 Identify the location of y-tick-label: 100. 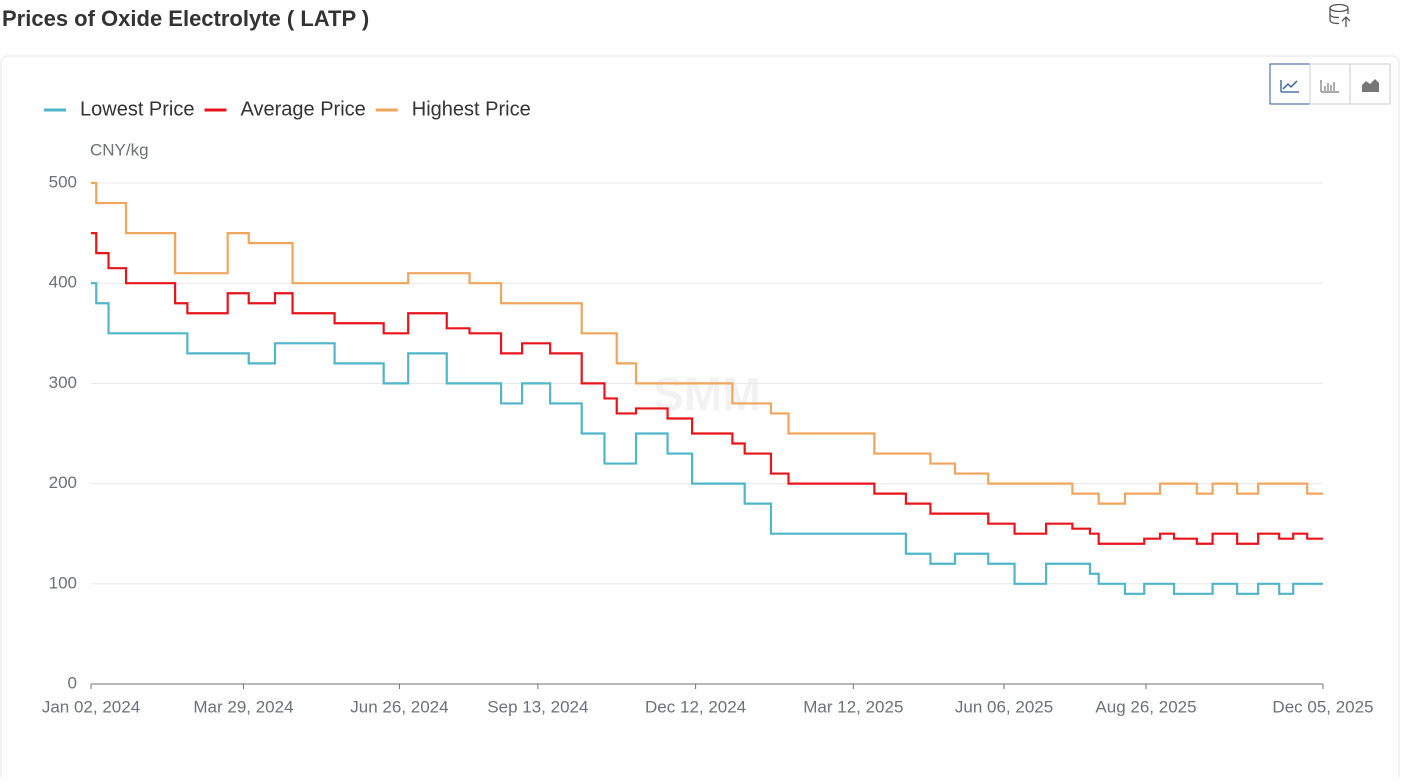
(63, 582).